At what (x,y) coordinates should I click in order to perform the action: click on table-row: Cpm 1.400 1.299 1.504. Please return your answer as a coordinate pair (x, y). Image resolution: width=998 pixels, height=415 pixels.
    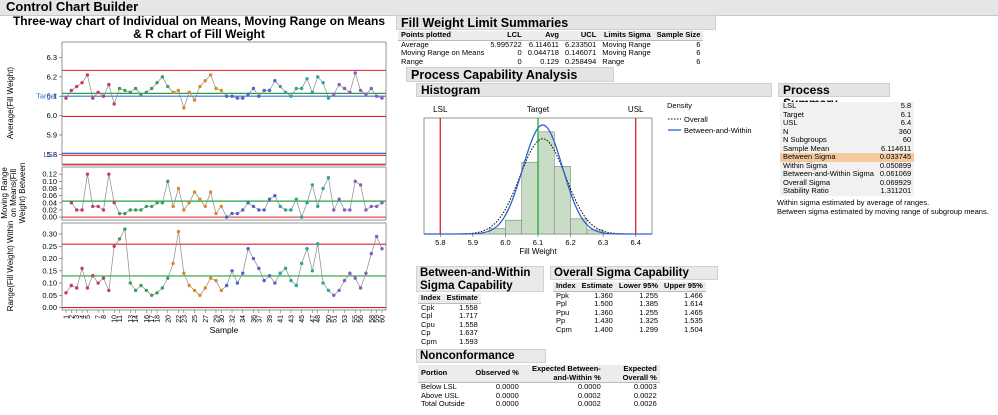
    Looking at the image, I should click on (629, 329).